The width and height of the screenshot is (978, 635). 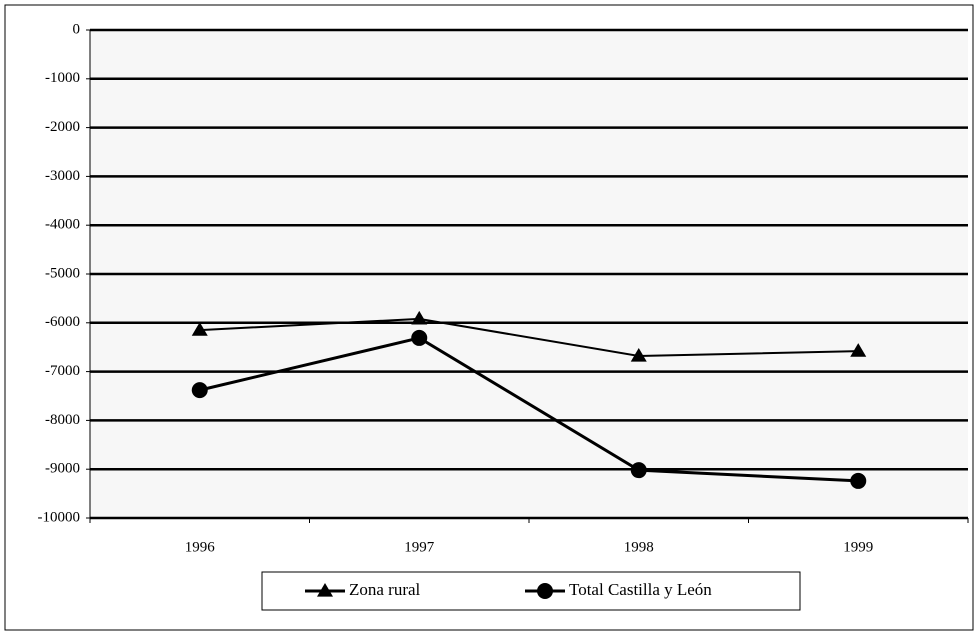 What do you see at coordinates (62, 371) in the screenshot?
I see `y-tick-label: -7000` at bounding box center [62, 371].